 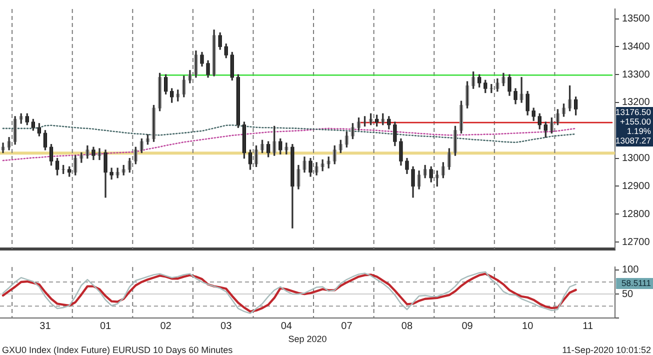 I want to click on text: GXU0 Index (Index Future) EURUSD 10 Days 60 Minutes, so click(x=118, y=350).